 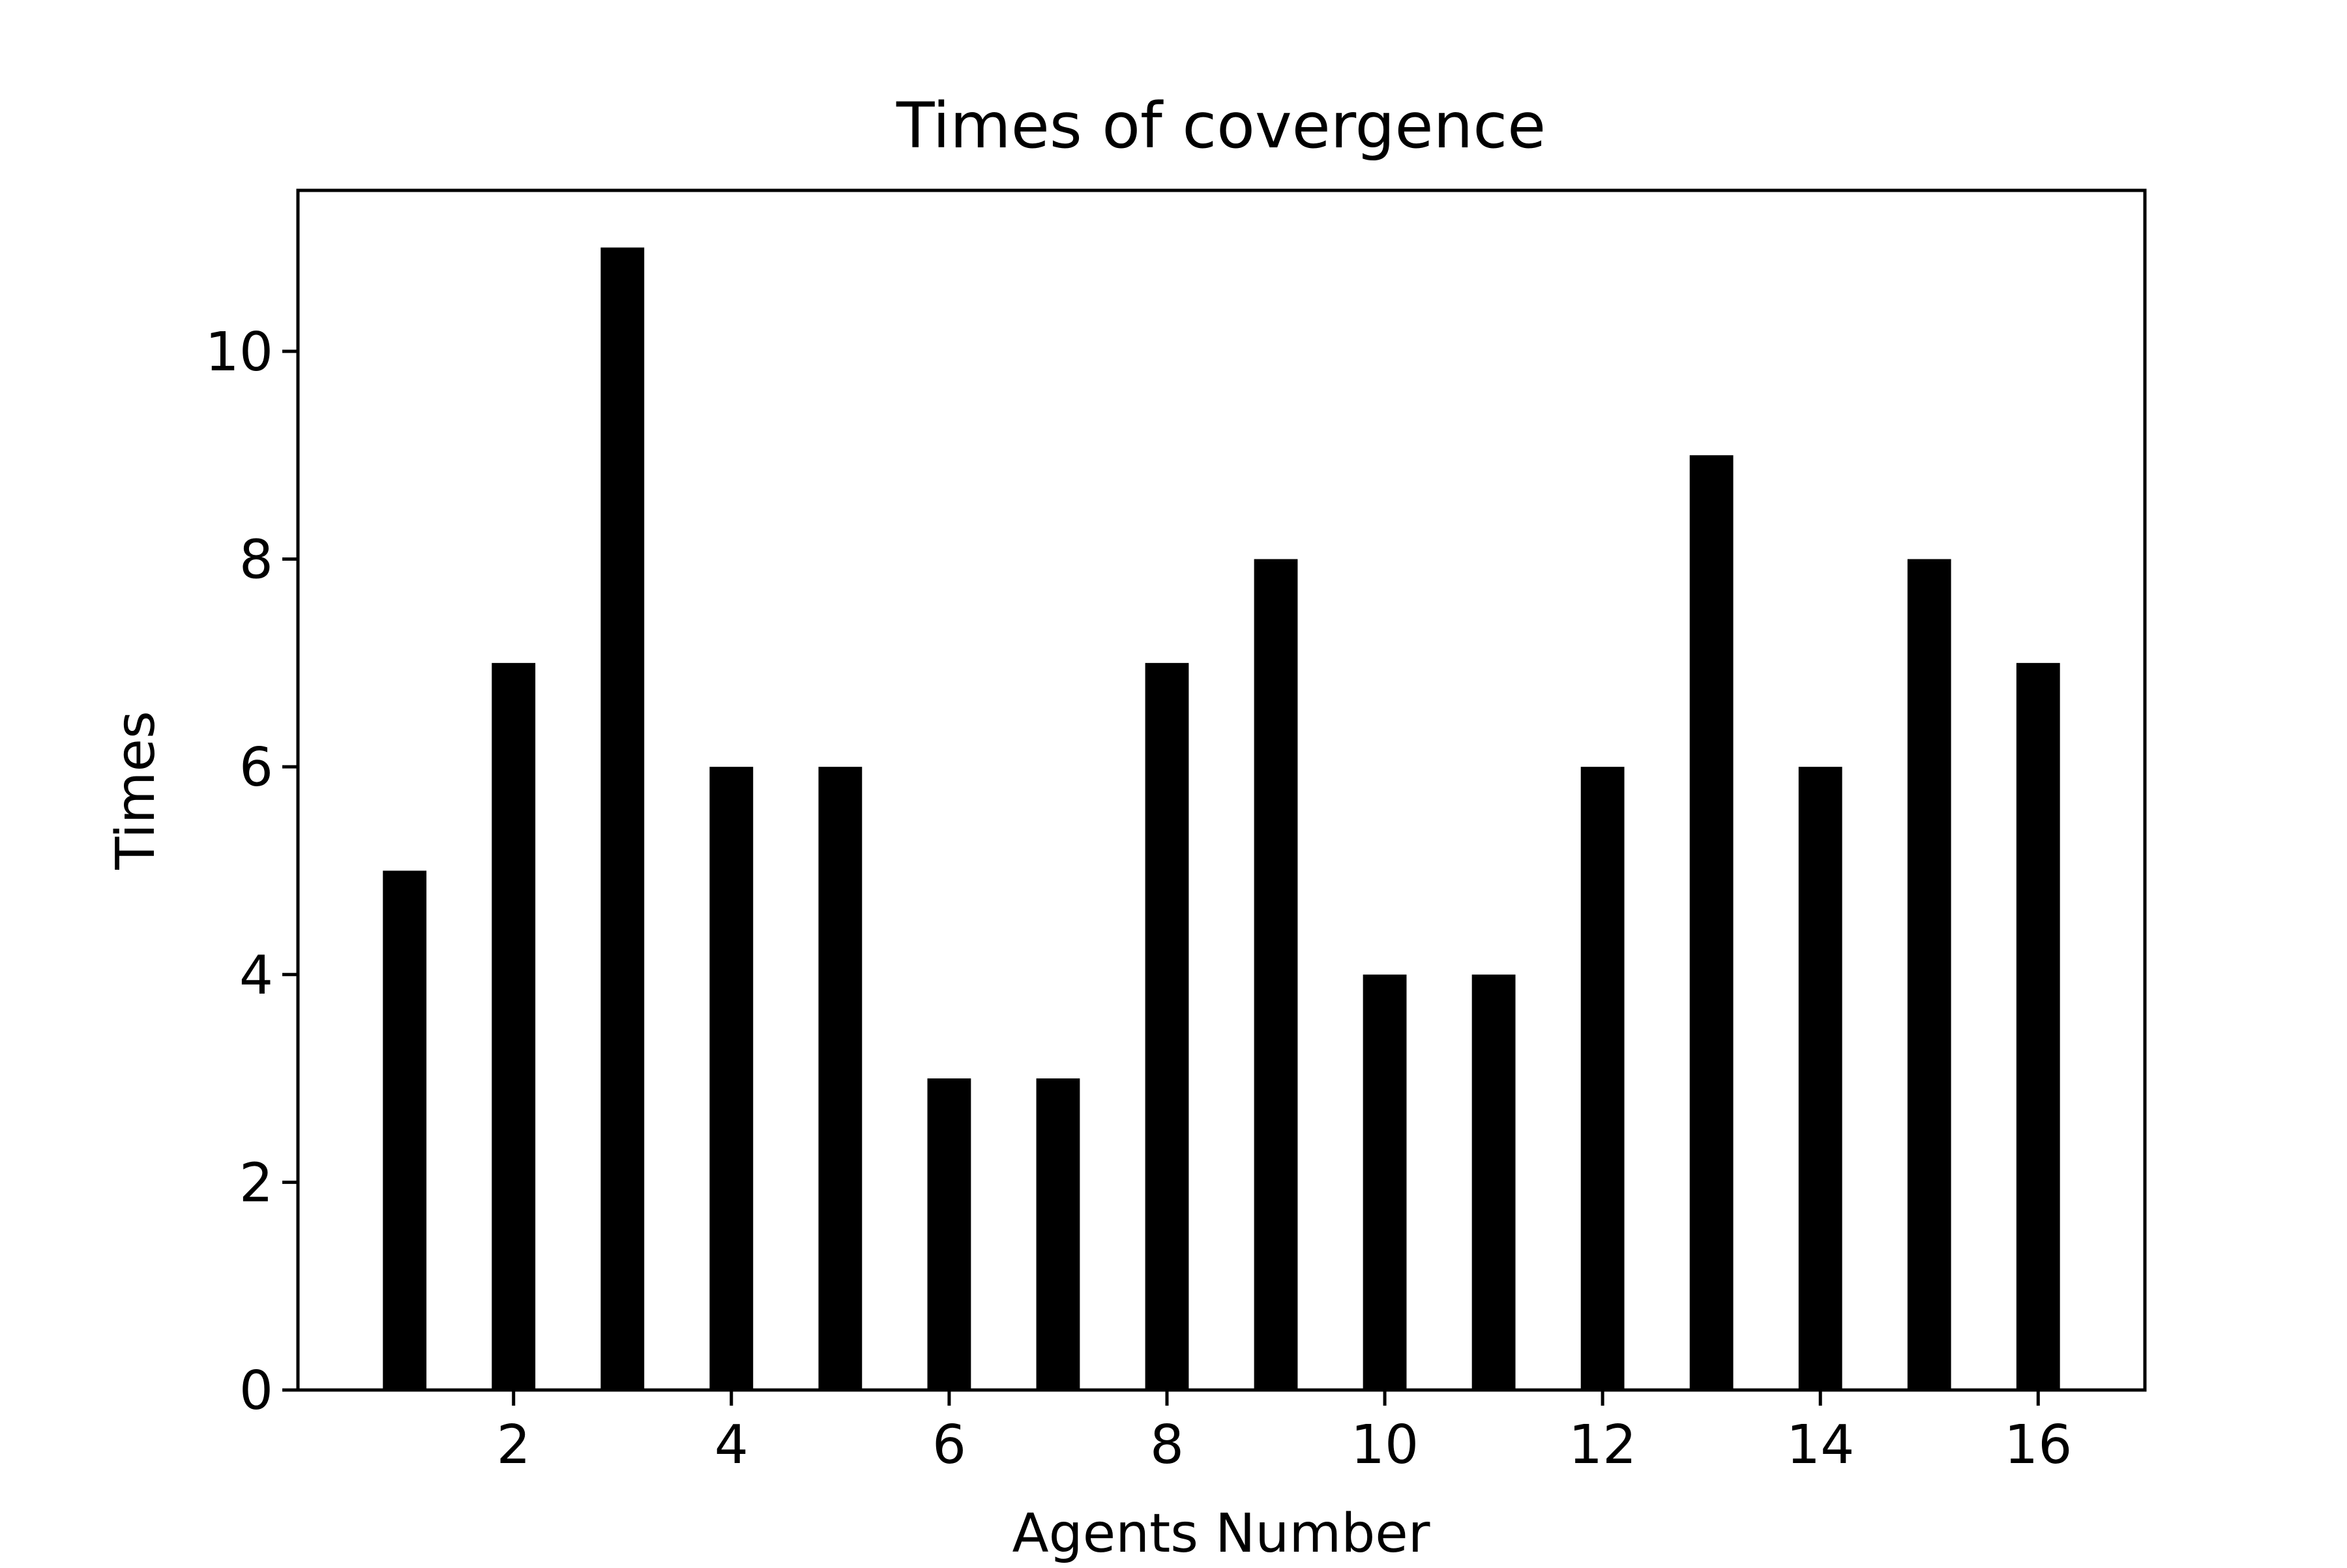 What do you see at coordinates (256, 976) in the screenshot?
I see `y-tick-label: 4` at bounding box center [256, 976].